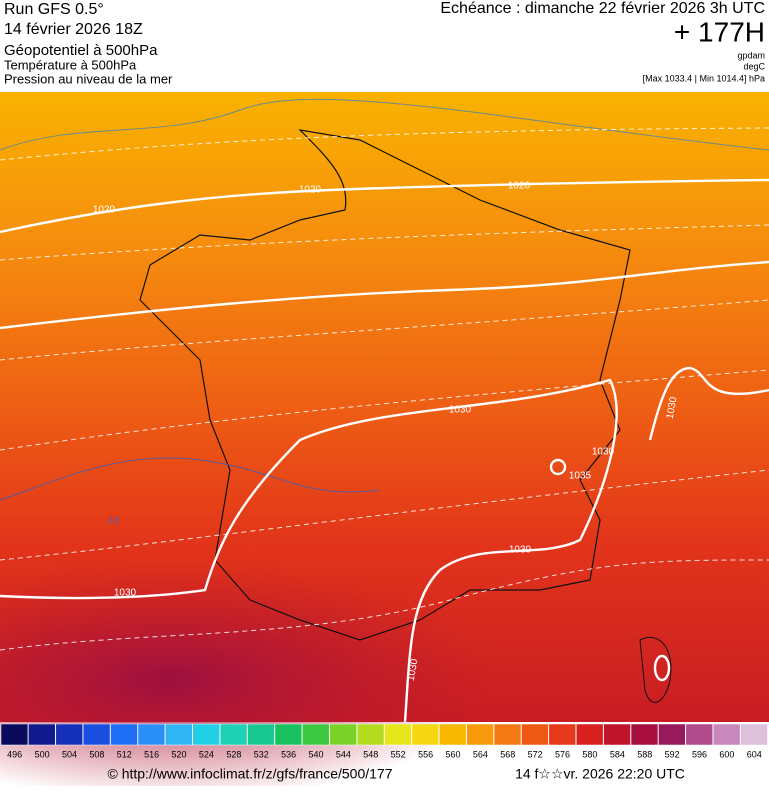  I want to click on scale-label: 560, so click(452, 754).